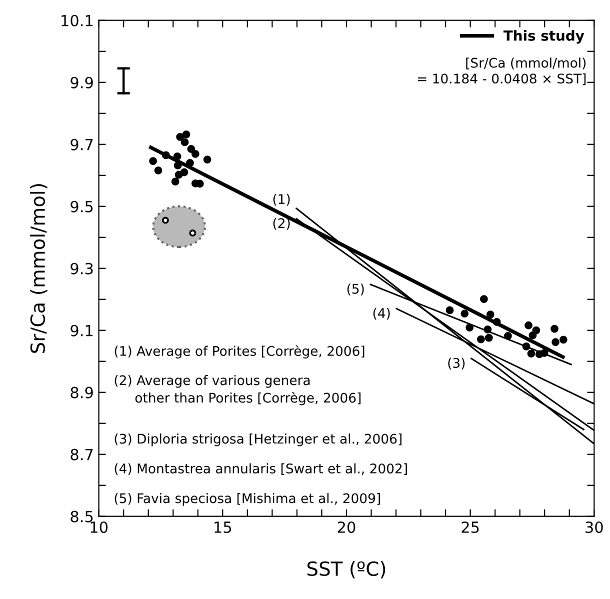  I want to click on y-tick-label: 10.1, so click(77, 20).